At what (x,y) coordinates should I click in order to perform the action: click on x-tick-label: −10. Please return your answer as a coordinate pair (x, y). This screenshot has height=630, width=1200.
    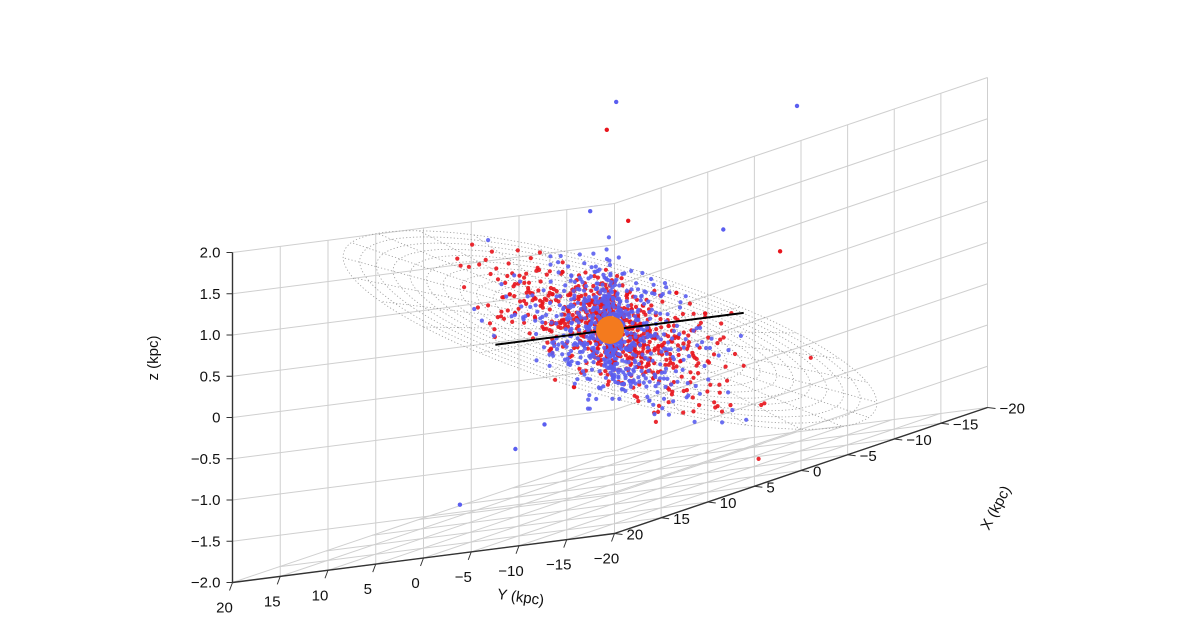
    Looking at the image, I should click on (918, 440).